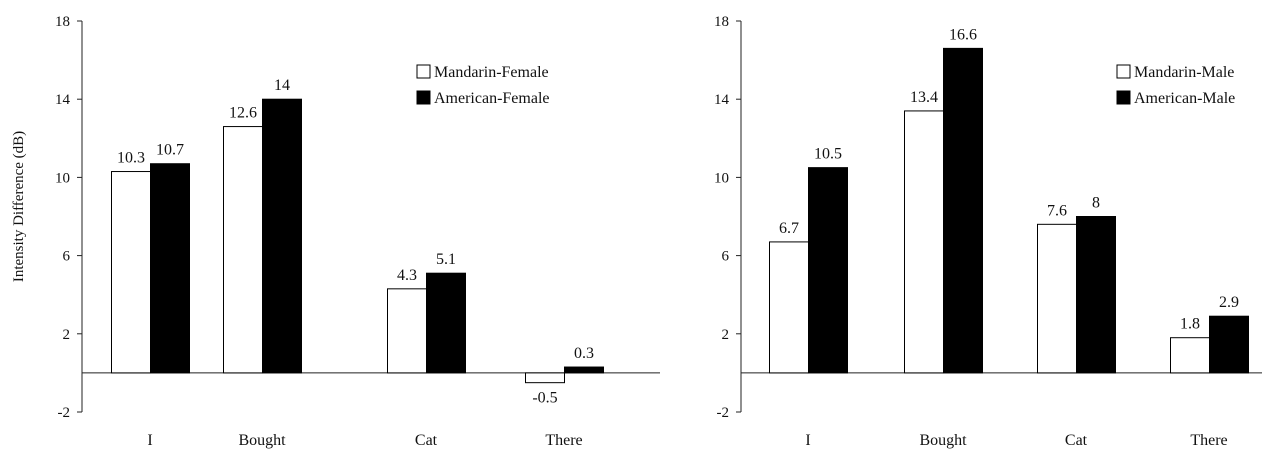 Image resolution: width=1275 pixels, height=461 pixels. I want to click on bar-value-label: 8, so click(1096, 203).